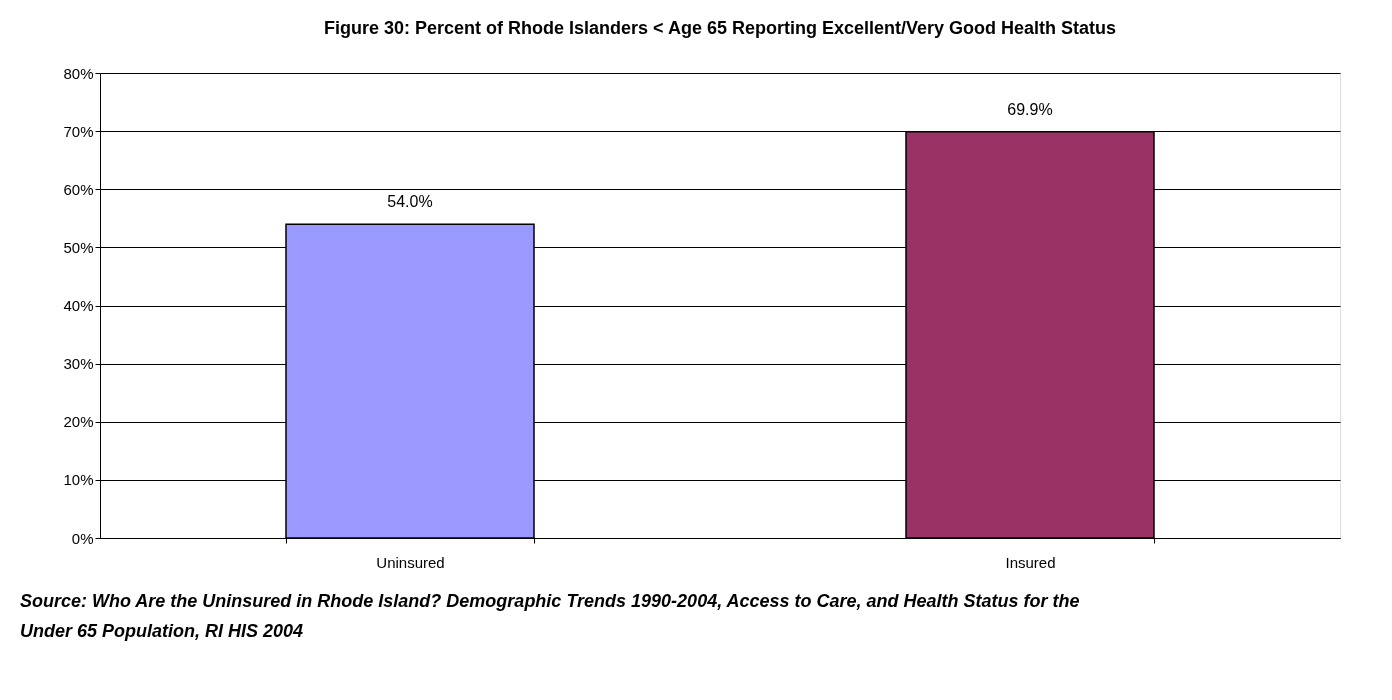 The height and width of the screenshot is (700, 1392). I want to click on y-tick-label: 40%, so click(78, 305).